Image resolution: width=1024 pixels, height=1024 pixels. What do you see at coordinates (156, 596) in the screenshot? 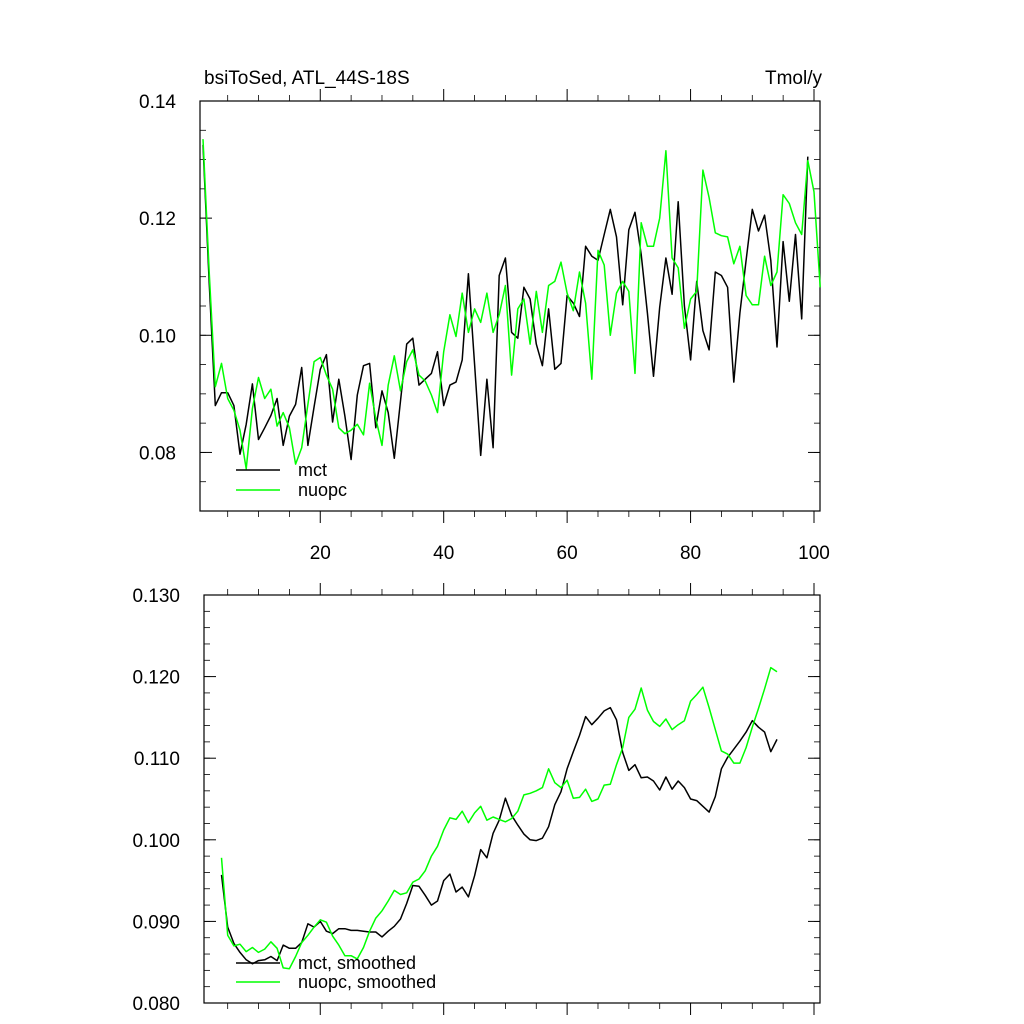
I see `y-tick-label: 0.130` at bounding box center [156, 596].